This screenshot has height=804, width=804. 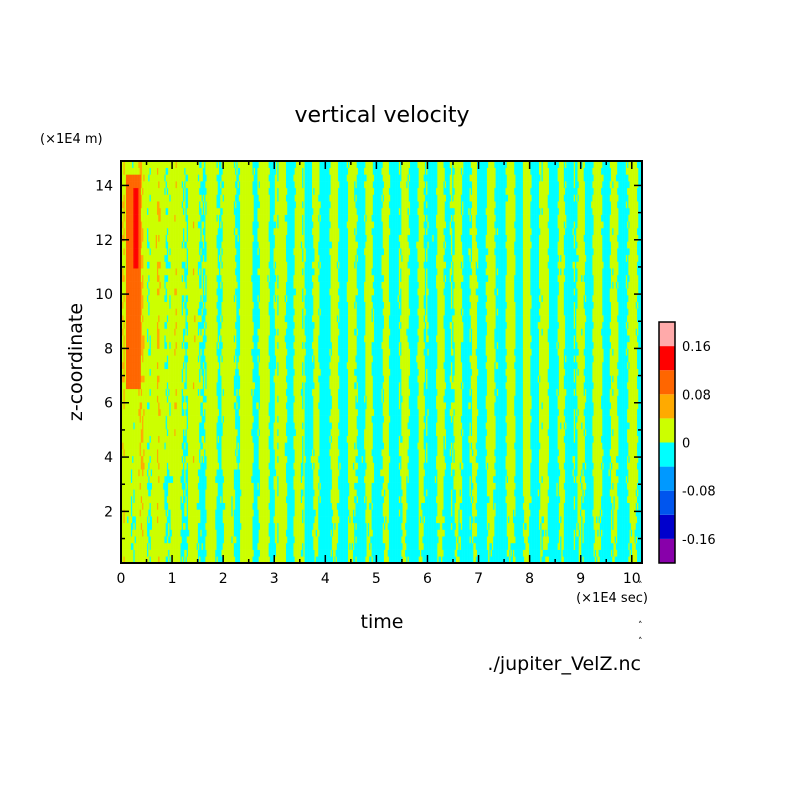 I want to click on chart-title: vertical velocity, so click(x=381, y=115).